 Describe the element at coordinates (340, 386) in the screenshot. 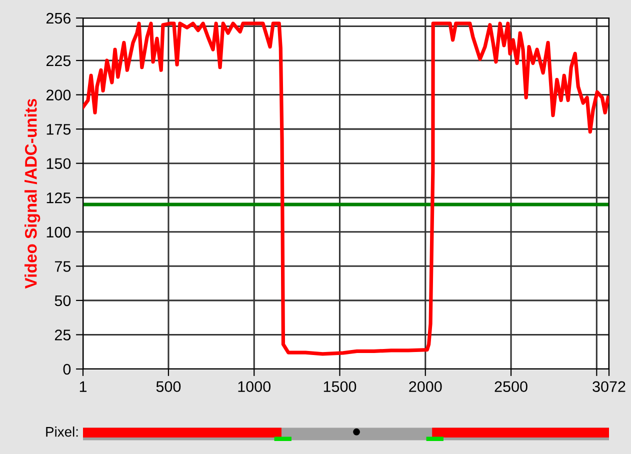

I see `x-tick-label: 1500` at that location.